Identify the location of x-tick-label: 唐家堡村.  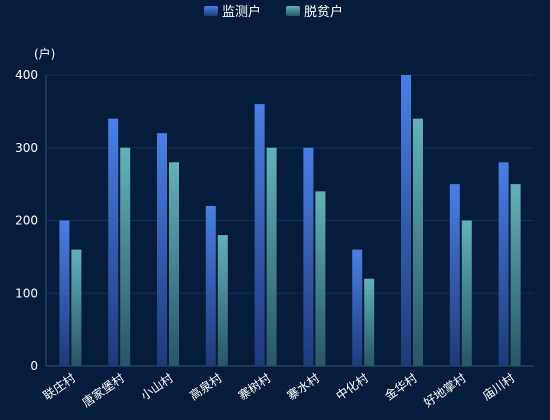
(103, 390).